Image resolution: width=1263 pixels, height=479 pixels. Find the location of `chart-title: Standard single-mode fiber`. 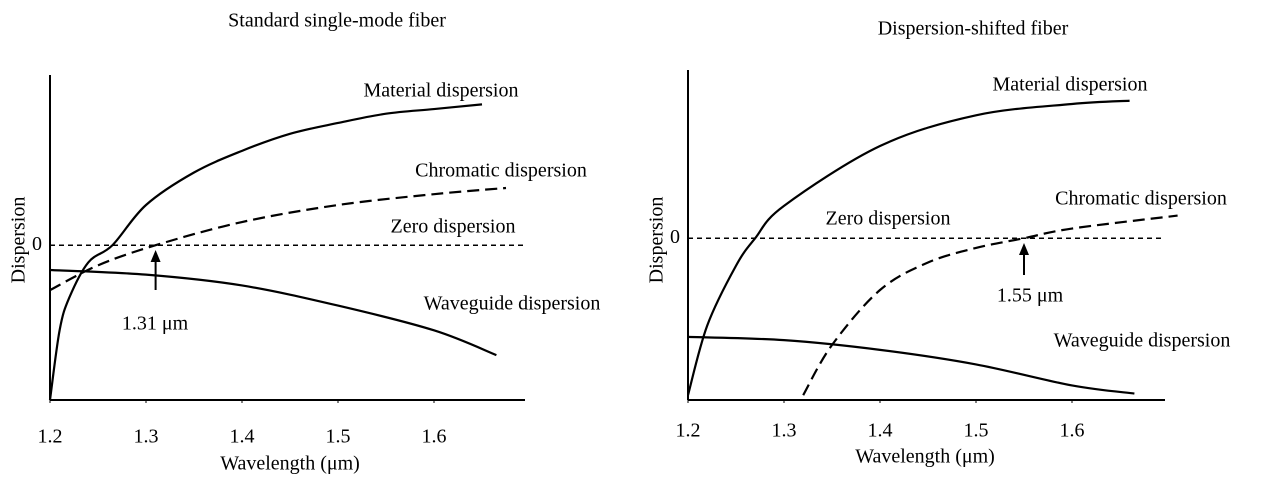

chart-title: Standard single-mode fiber is located at coordinates (337, 21).